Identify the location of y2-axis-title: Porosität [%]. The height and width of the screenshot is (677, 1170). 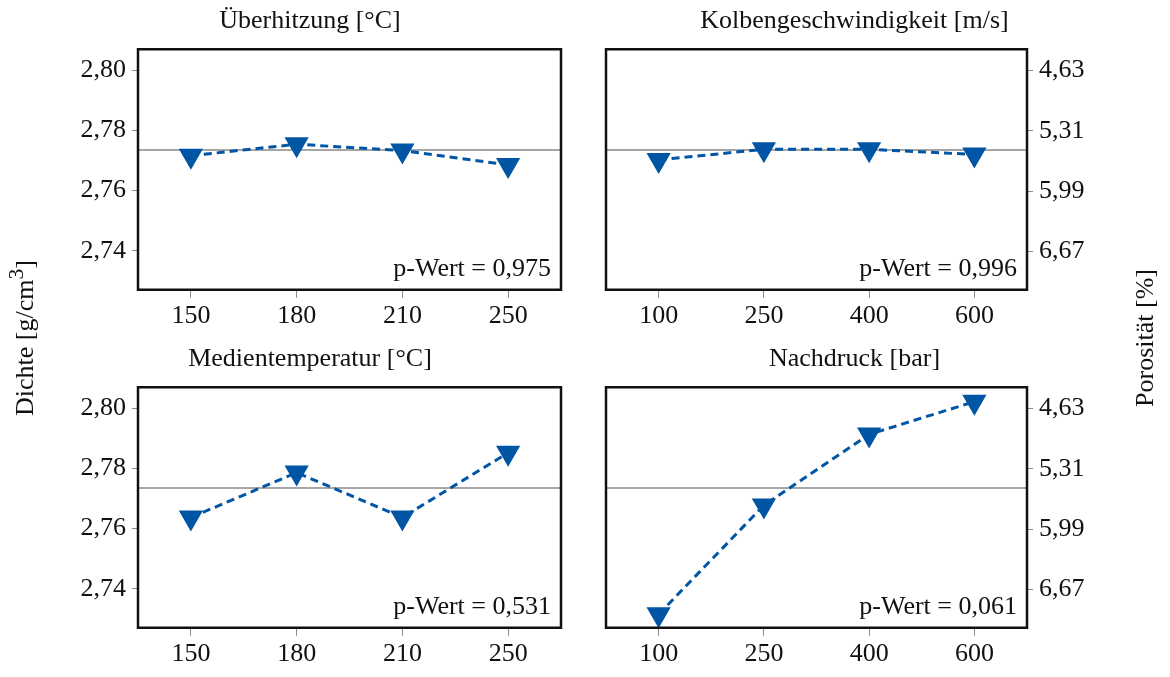
(1145, 338).